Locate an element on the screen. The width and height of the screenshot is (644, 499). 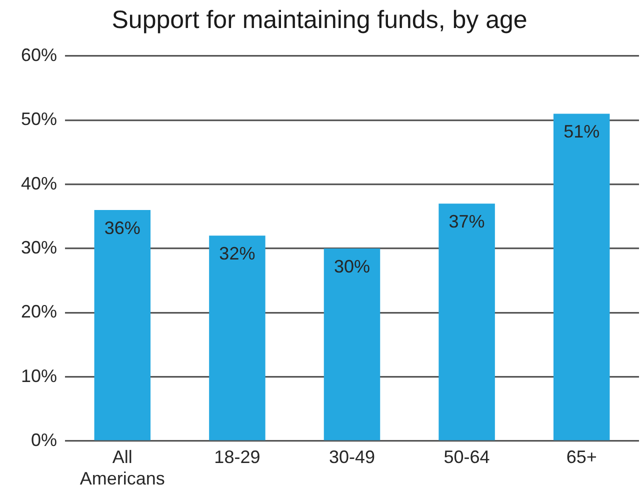
data-label: 36% is located at coordinates (122, 228).